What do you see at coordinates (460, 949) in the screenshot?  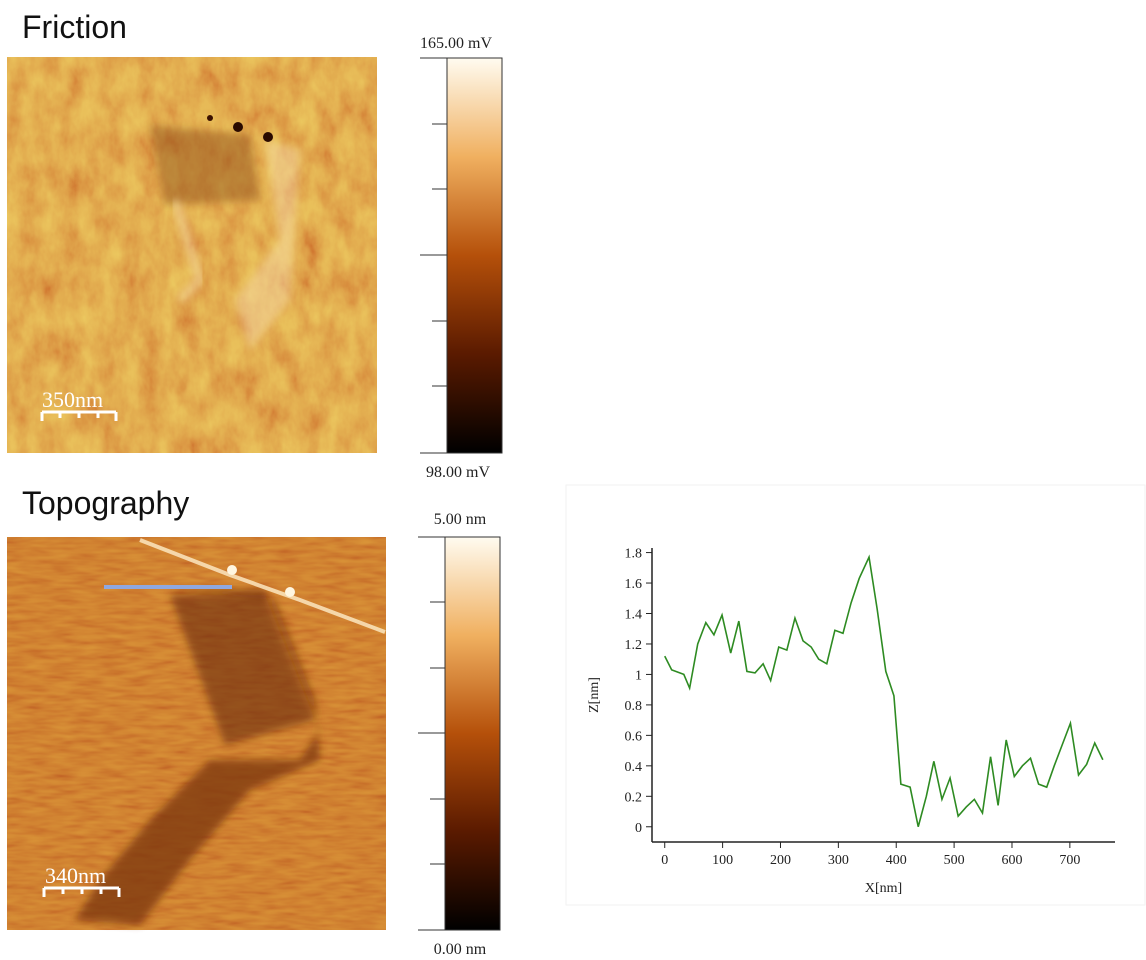 I see `colorbar-min: 0.00 nm` at bounding box center [460, 949].